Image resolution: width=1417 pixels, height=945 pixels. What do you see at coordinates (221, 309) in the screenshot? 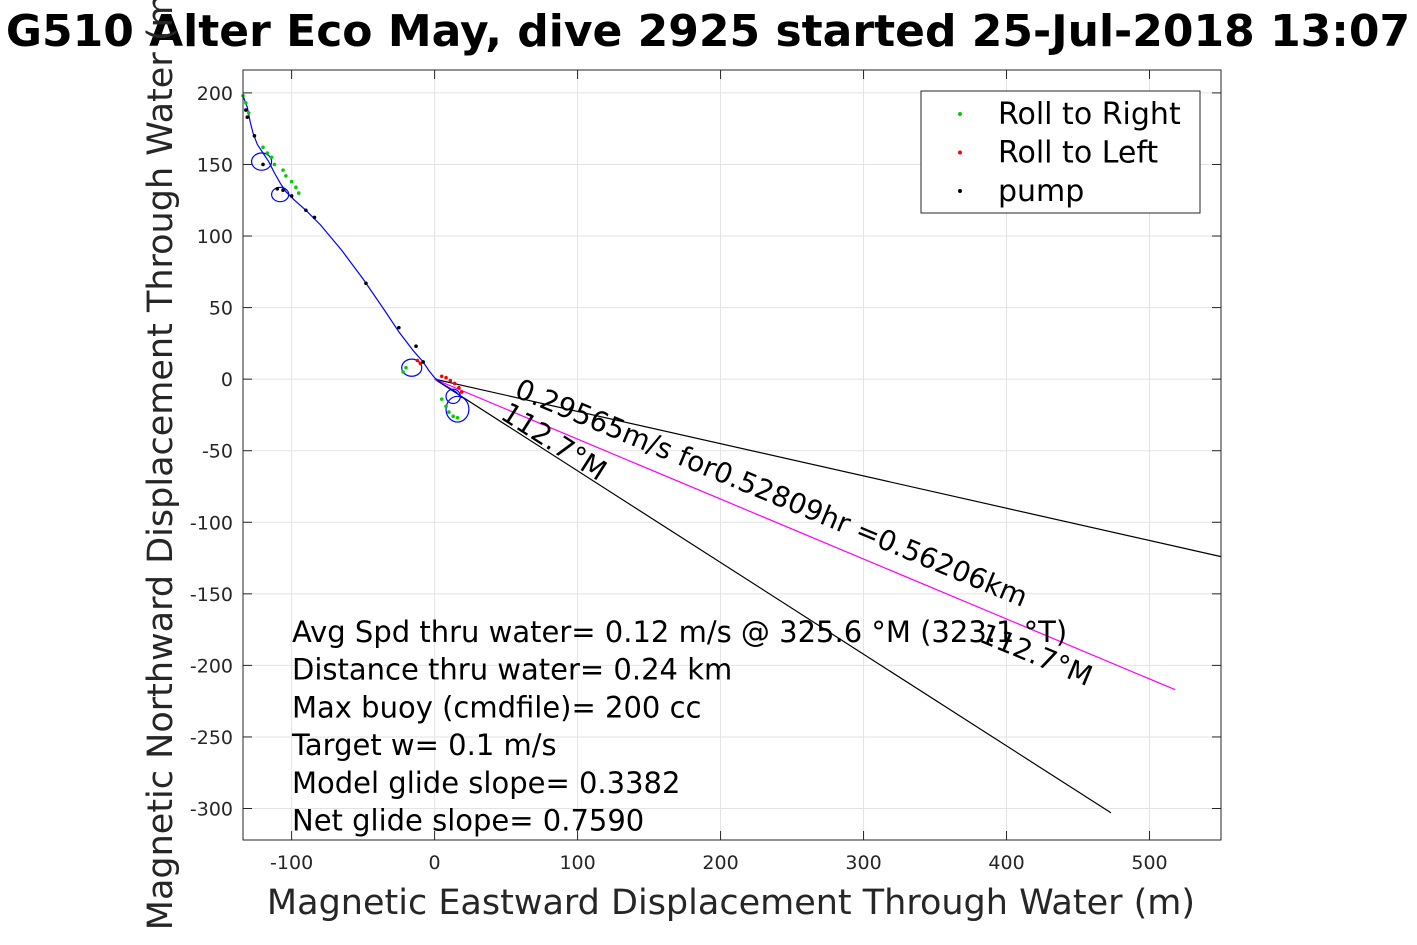
I see `y-tick-label: 50` at bounding box center [221, 309].